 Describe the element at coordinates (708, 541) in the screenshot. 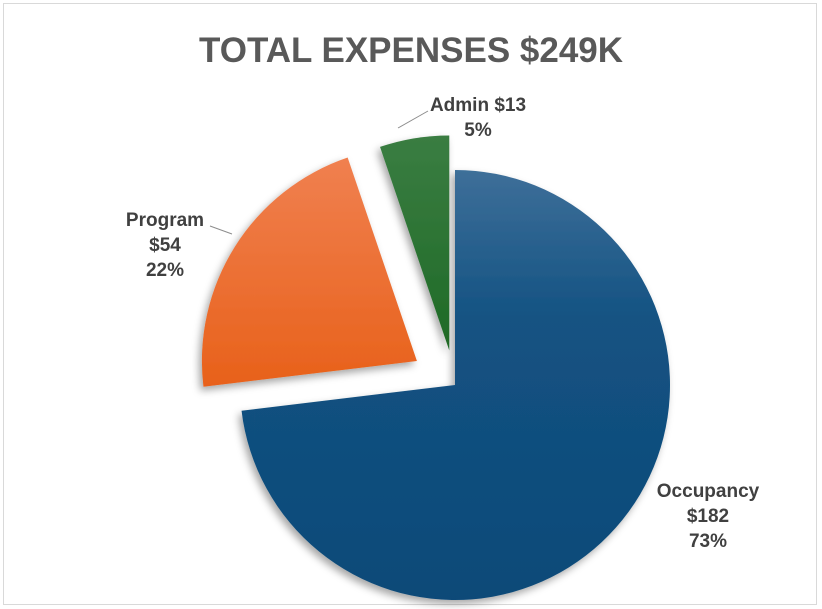

I see `slice-label-percent-label: 73%` at that location.